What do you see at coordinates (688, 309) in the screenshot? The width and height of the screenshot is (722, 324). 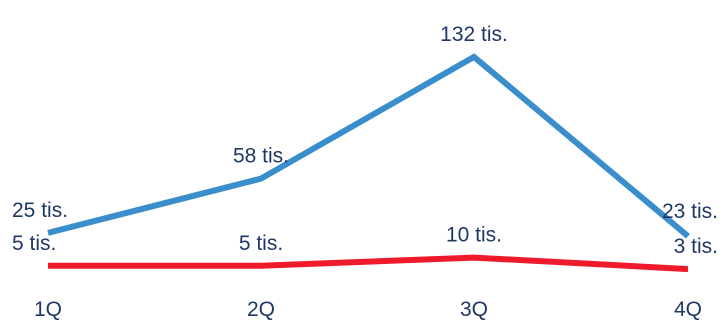 I see `x-tick-label-4q: 4Q` at bounding box center [688, 309].